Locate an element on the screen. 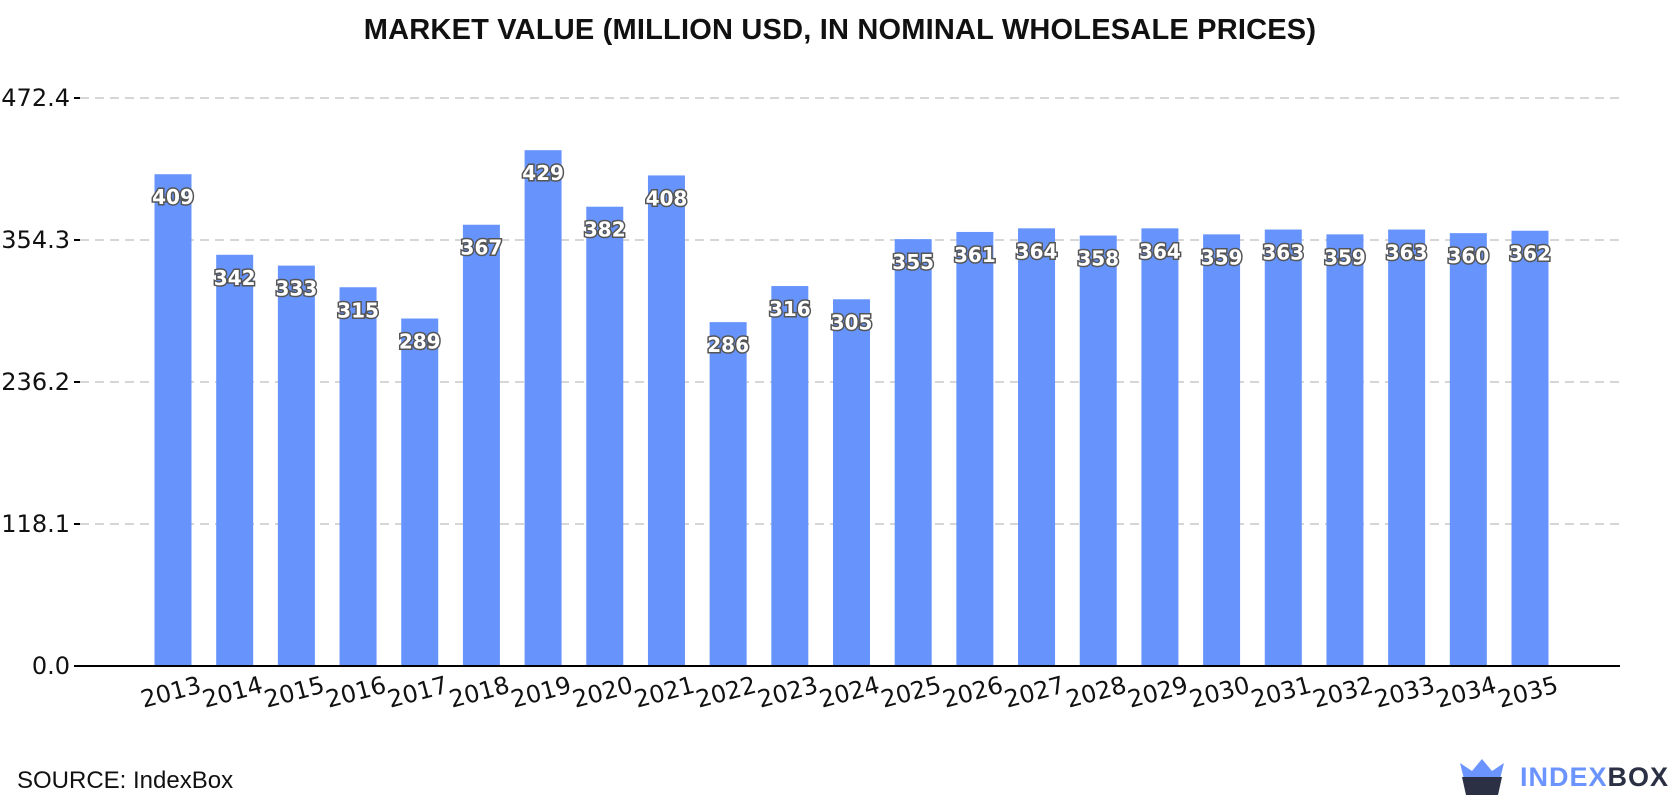 This screenshot has height=800, width=1680. x-tick-label: 2021 is located at coordinates (664, 692).